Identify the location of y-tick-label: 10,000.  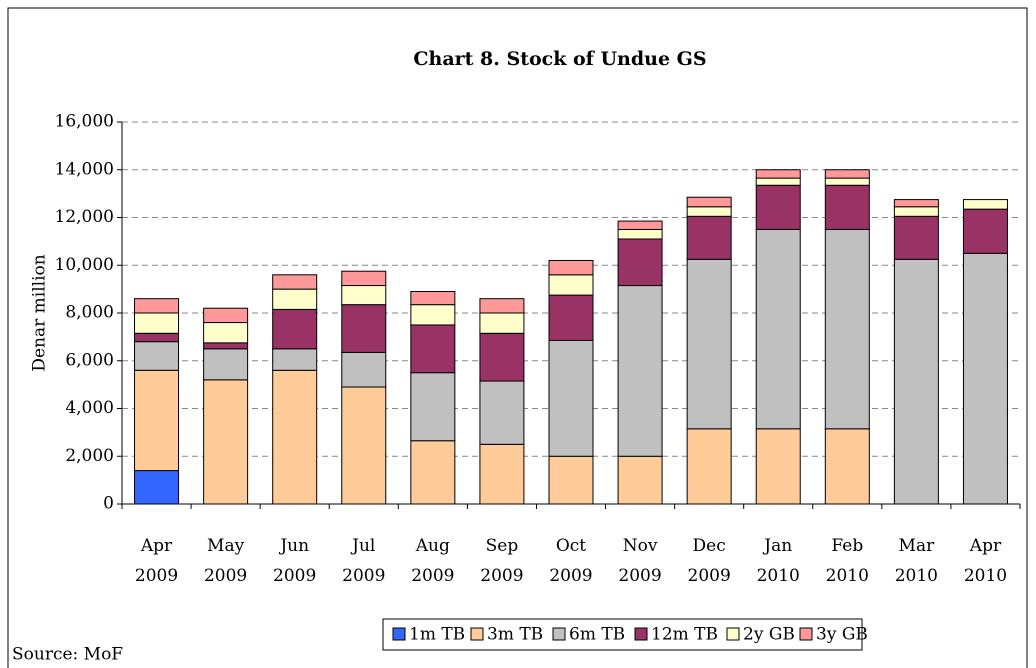
(84, 265).